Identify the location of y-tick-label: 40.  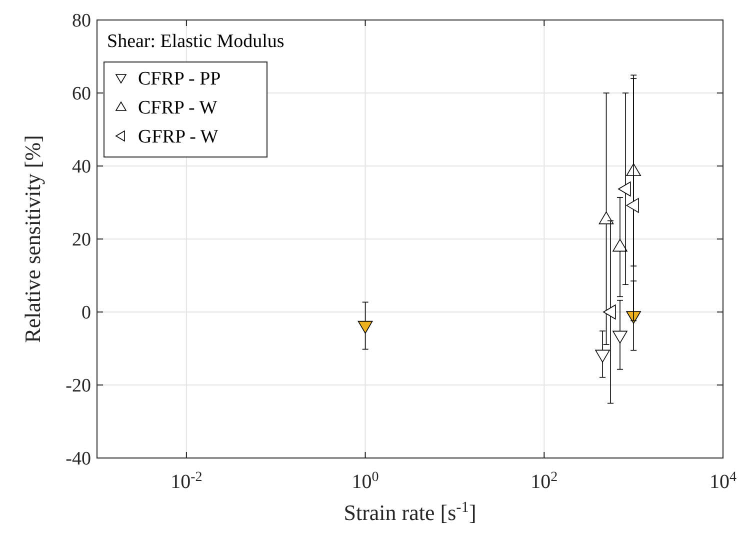
(81, 167).